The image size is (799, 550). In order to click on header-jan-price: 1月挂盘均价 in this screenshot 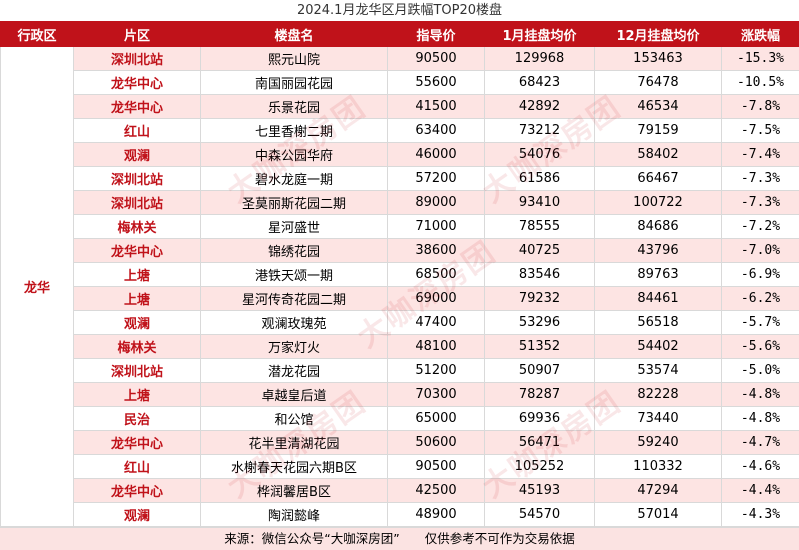, I will do `click(540, 34)`.